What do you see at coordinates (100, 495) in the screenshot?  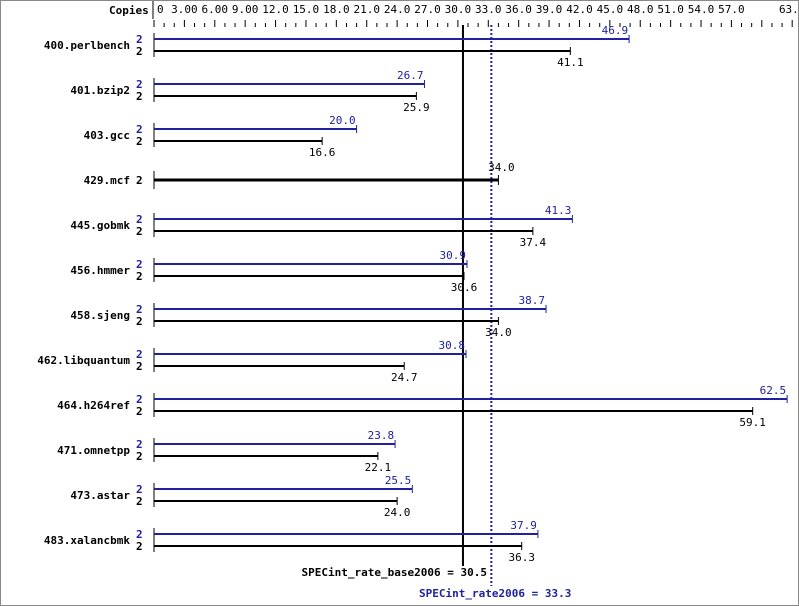 I see `benchmark-label: 473.astar` at bounding box center [100, 495].